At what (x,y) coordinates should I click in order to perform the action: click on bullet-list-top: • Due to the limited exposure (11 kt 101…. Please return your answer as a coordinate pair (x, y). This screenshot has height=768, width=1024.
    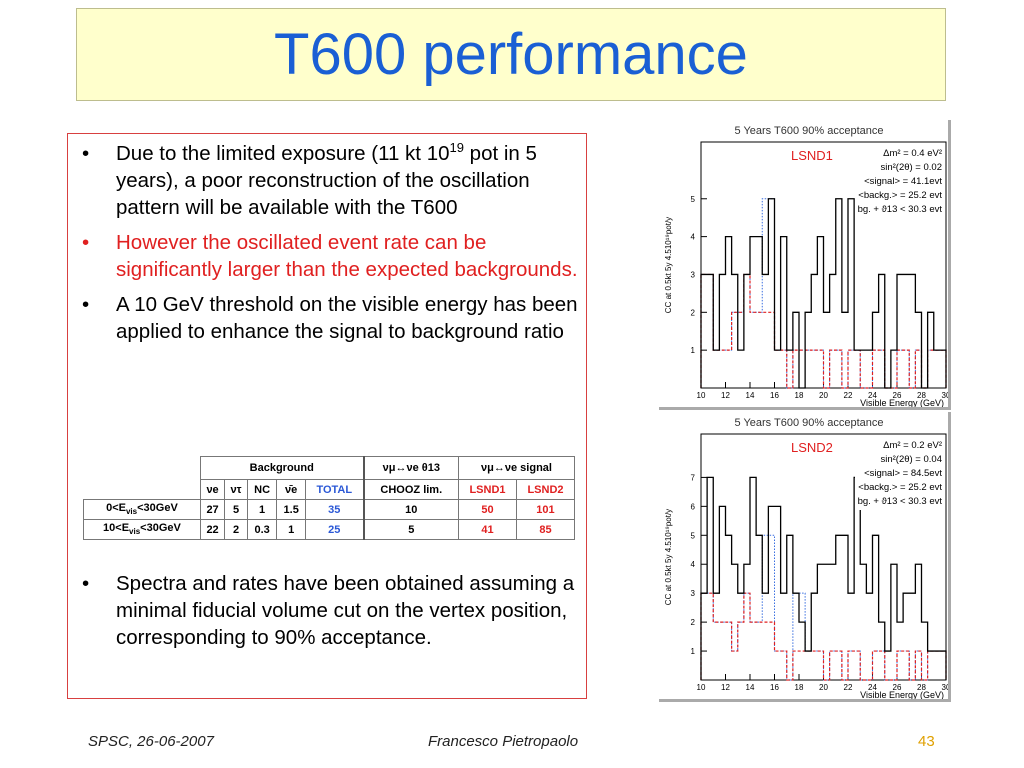
    Looking at the image, I should click on (328, 246).